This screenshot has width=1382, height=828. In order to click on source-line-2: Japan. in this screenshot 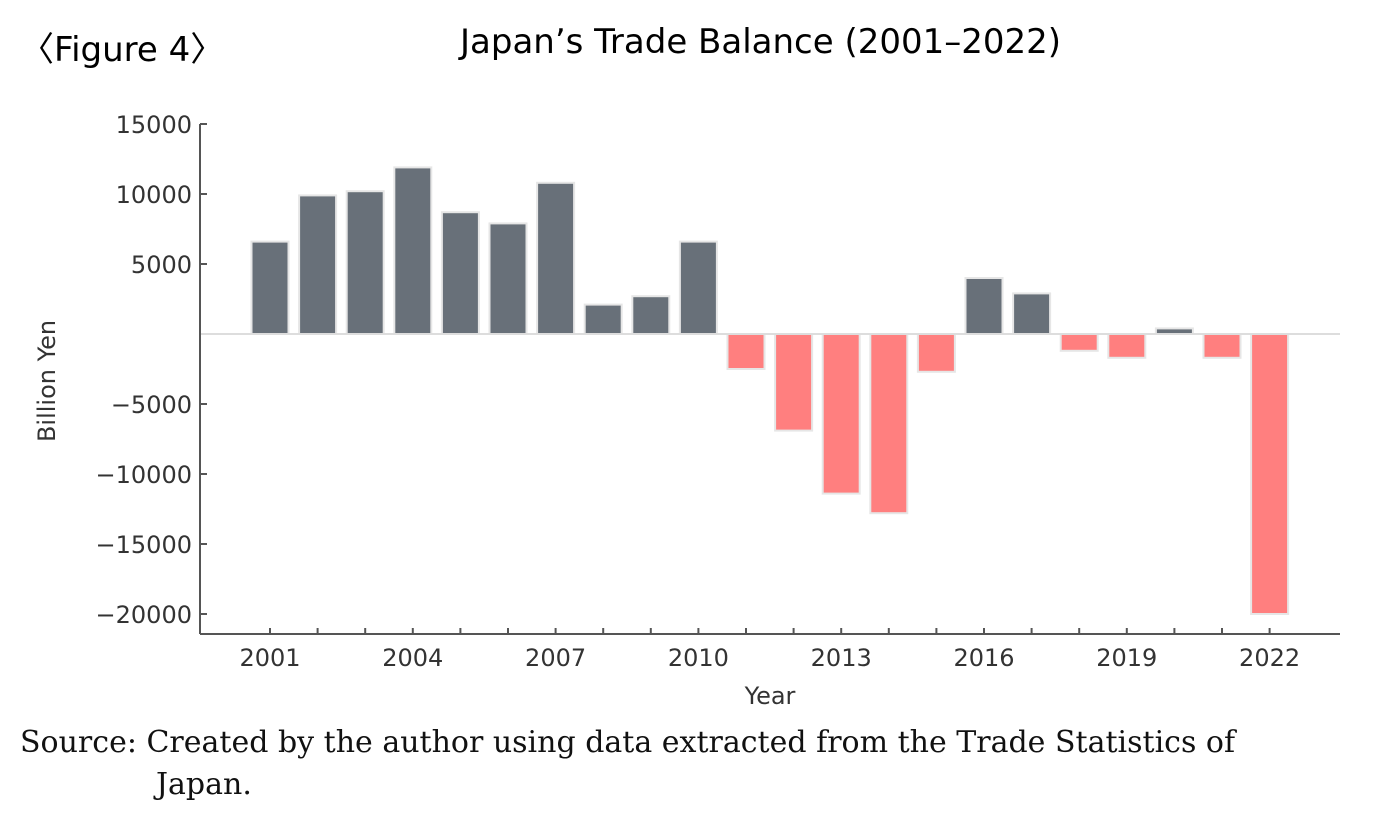, I will do `click(204, 784)`.